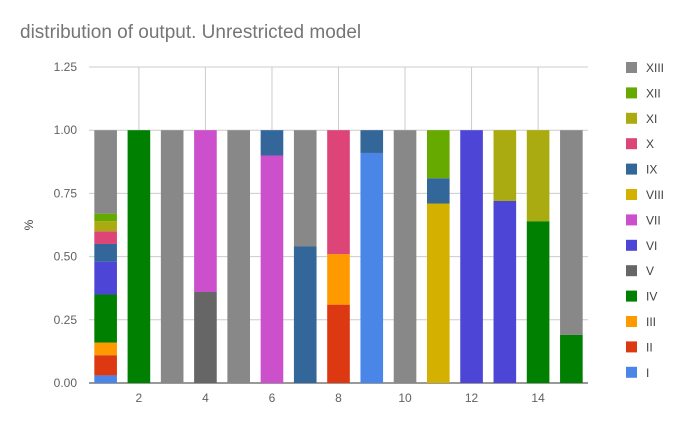 Image resolution: width=688 pixels, height=426 pixels. Describe the element at coordinates (438, 154) in the screenshot. I see `bar-segment-XII-x11` at that location.